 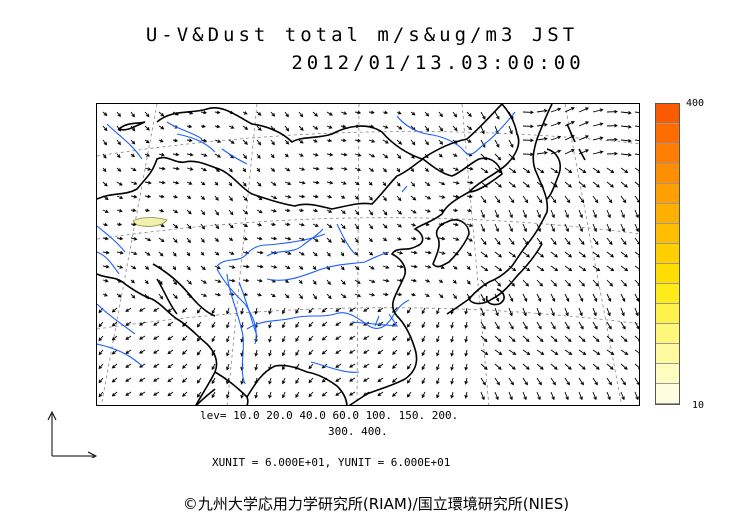 I want to click on colorbar-segment, so click(x=667, y=314).